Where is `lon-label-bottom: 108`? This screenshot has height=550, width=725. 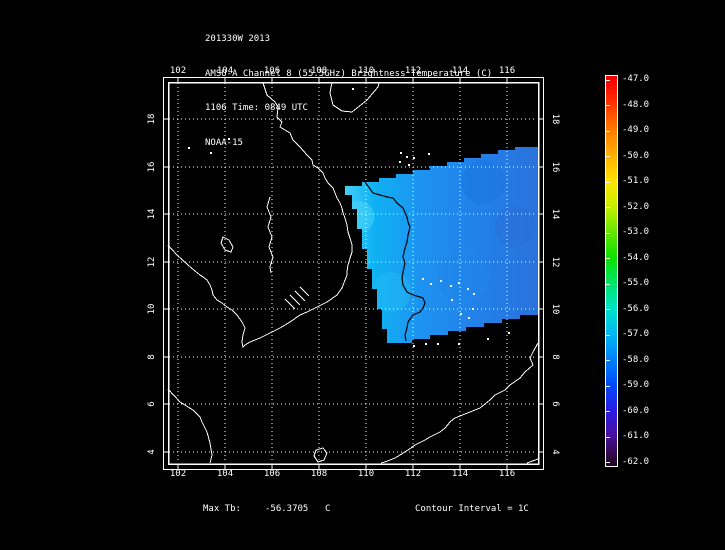 lon-label-bottom: 108 is located at coordinates (319, 474).